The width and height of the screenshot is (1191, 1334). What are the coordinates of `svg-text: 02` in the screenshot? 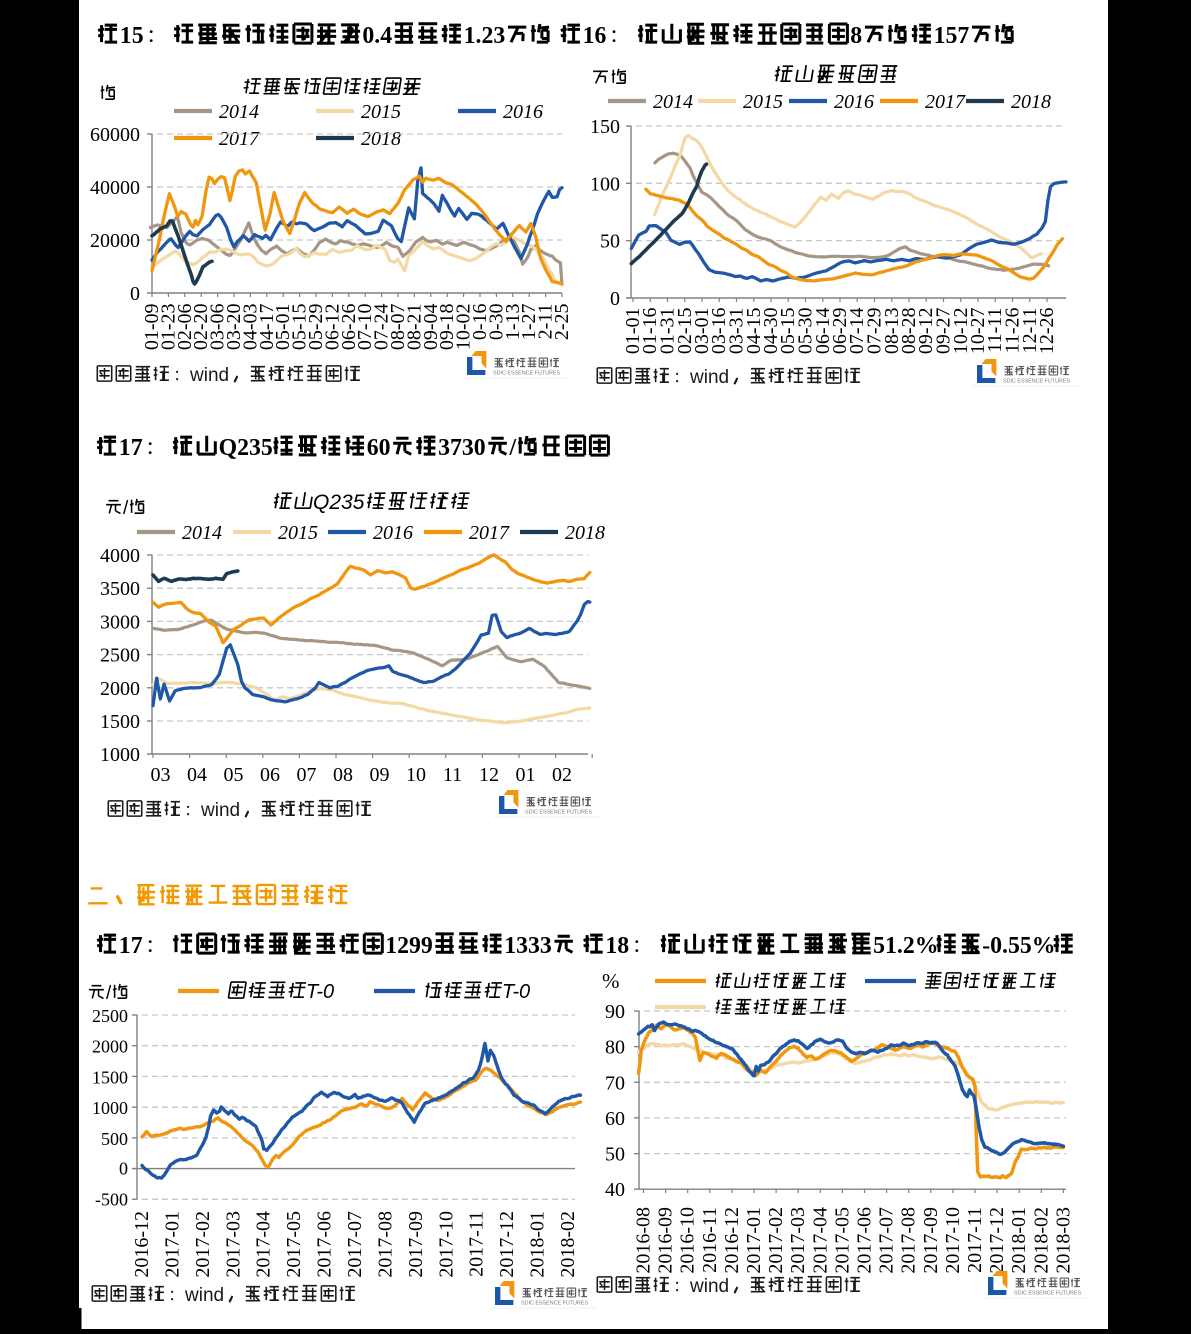 It's located at (562, 775).